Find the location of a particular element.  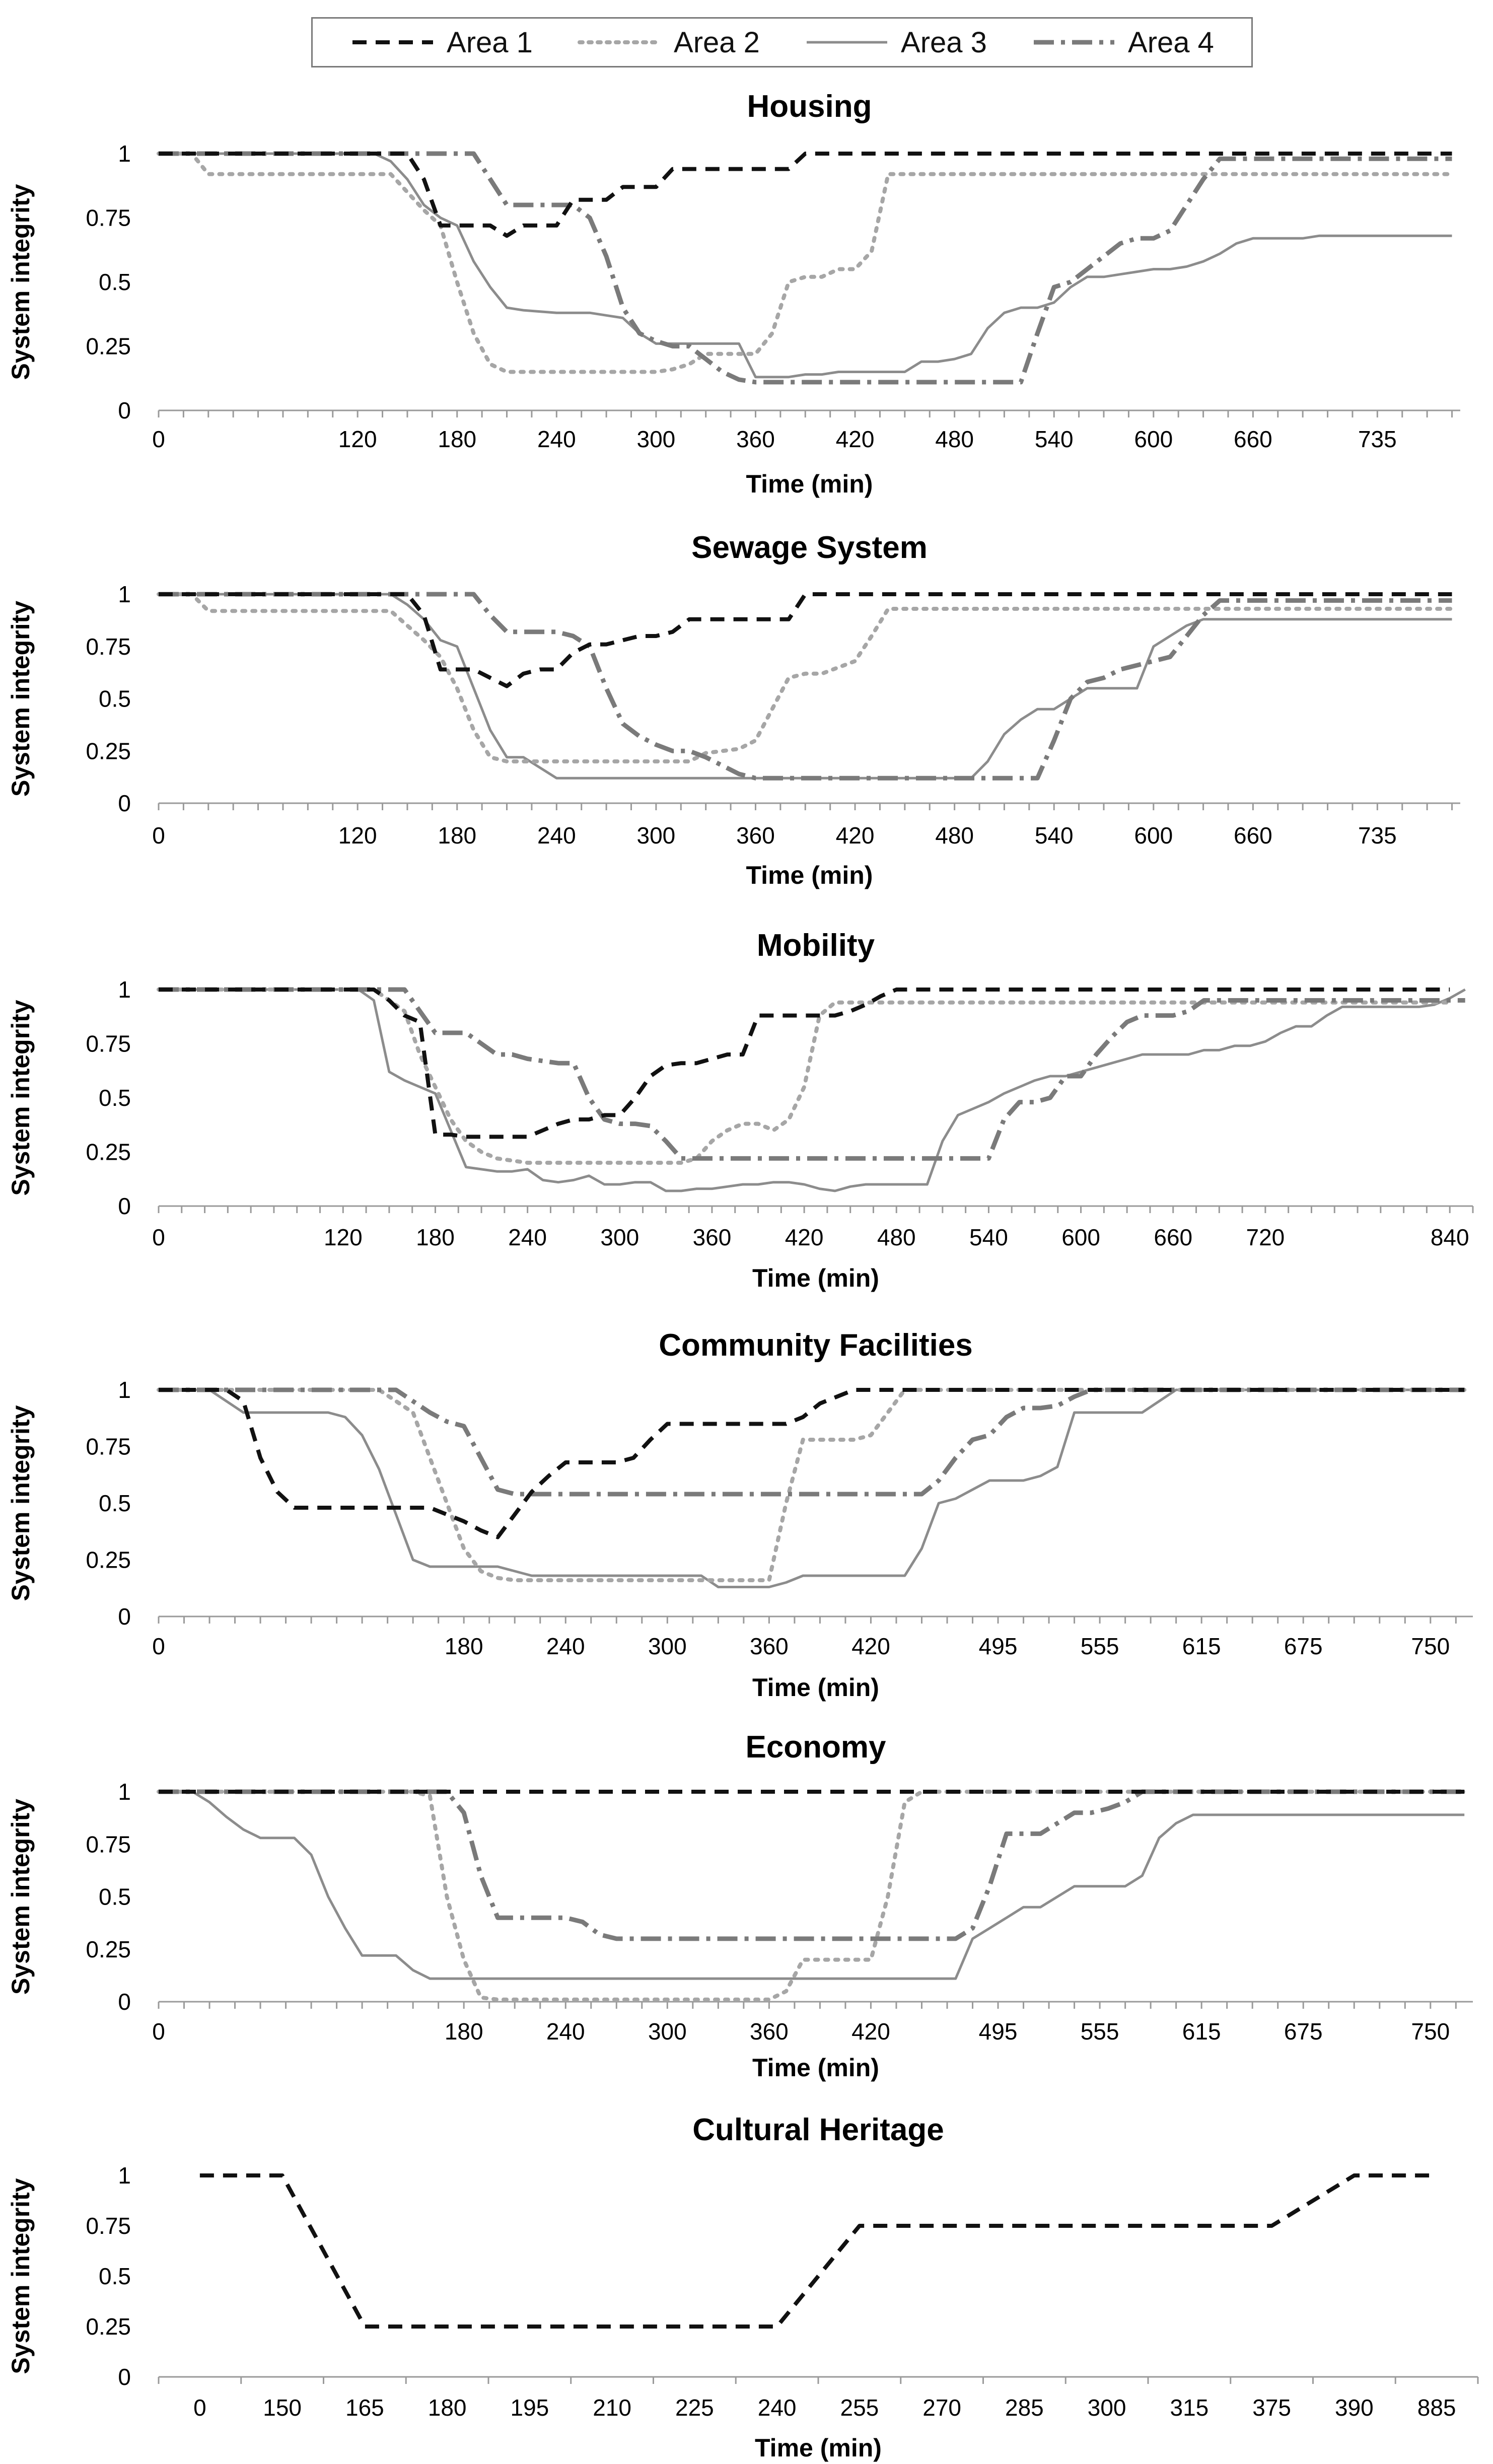

x-tick-label: 150 is located at coordinates (282, 2408).